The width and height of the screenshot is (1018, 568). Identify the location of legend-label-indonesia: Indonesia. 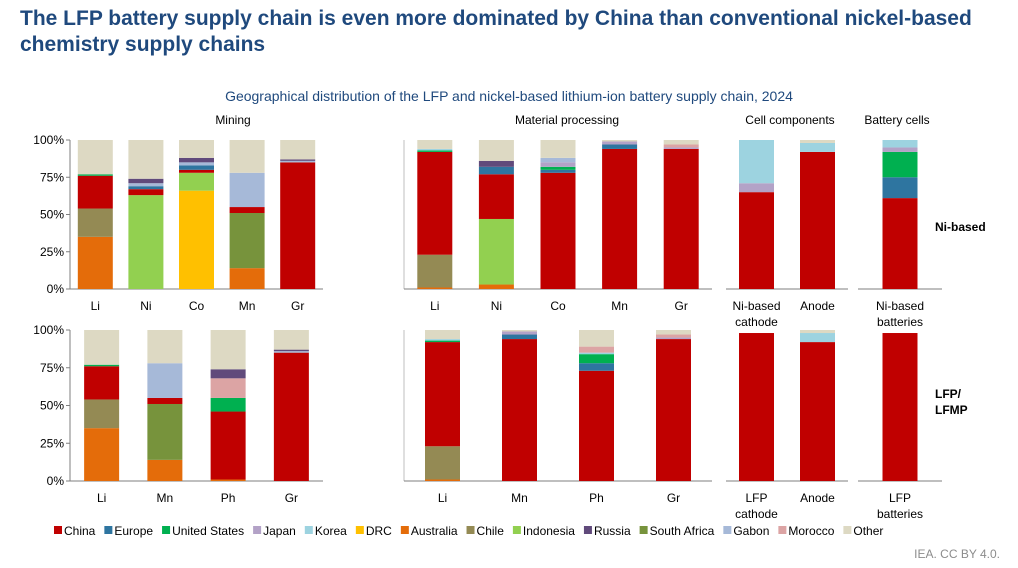
(549, 531).